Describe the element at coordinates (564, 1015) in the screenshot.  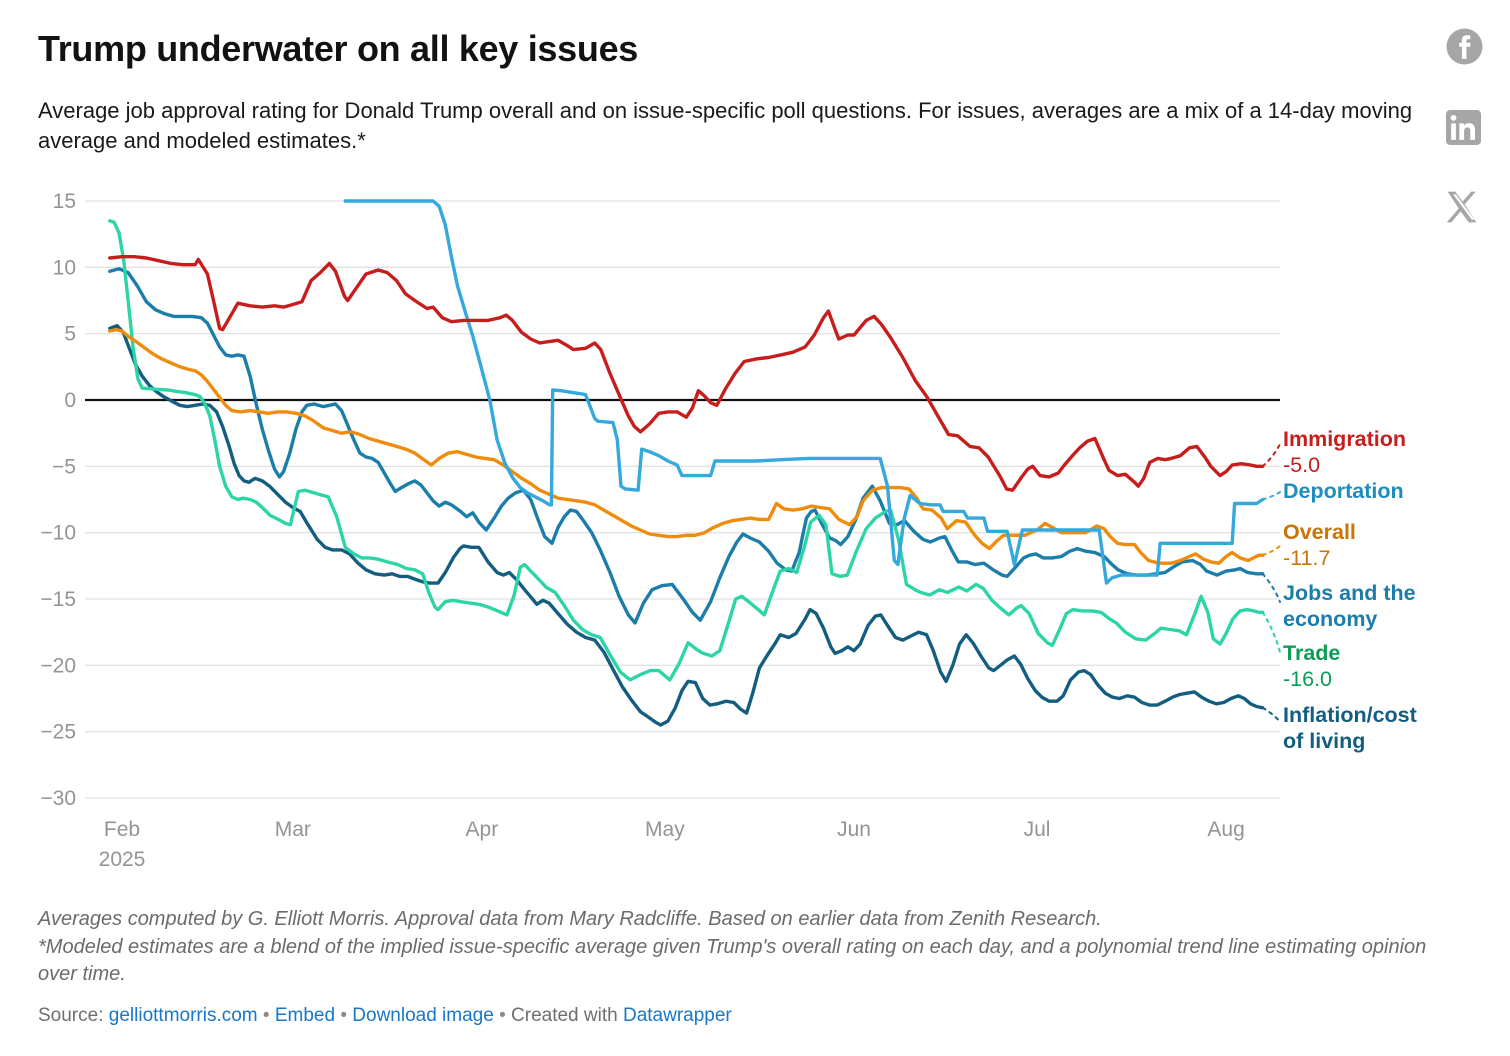
I see `created-with-label: Created with` at that location.